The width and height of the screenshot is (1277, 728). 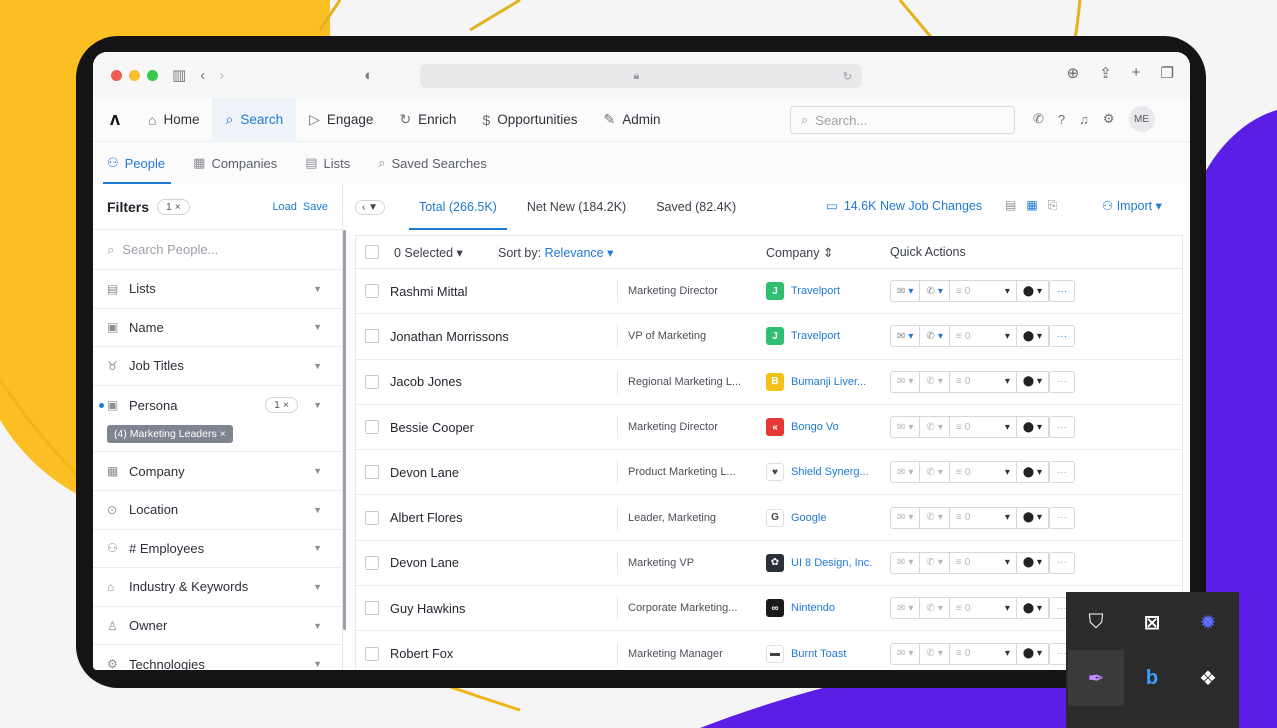 I want to click on avatar: ME, so click(x=1141, y=119).